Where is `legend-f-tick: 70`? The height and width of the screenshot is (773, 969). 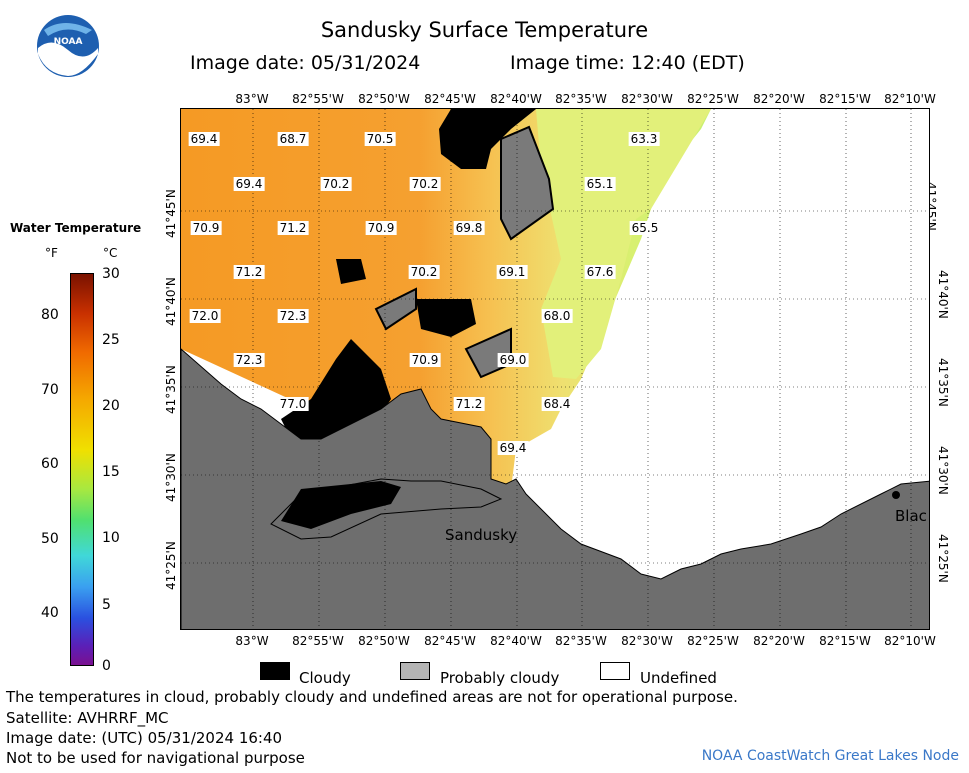
legend-f-tick: 70 is located at coordinates (50, 390).